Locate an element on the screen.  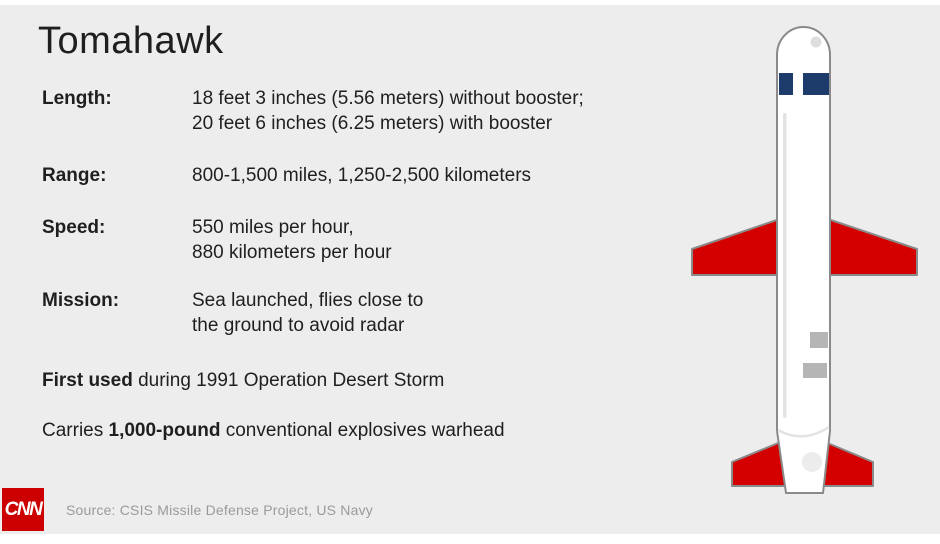
page-title: Tomahawk is located at coordinates (131, 41).